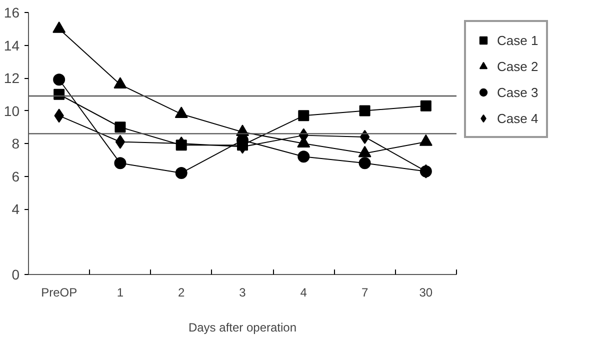 This screenshot has width=594, height=341. What do you see at coordinates (304, 293) in the screenshot?
I see `x-tick-label: 4` at bounding box center [304, 293].